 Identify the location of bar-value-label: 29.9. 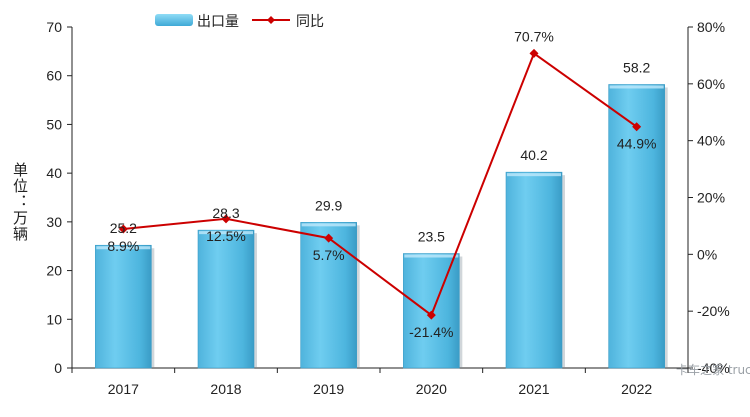
(328, 205).